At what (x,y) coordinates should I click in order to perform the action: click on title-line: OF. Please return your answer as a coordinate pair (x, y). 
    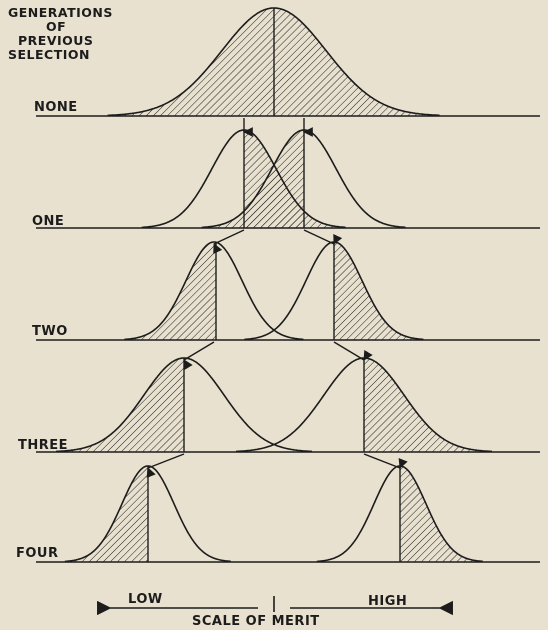
    Looking at the image, I should click on (56, 26).